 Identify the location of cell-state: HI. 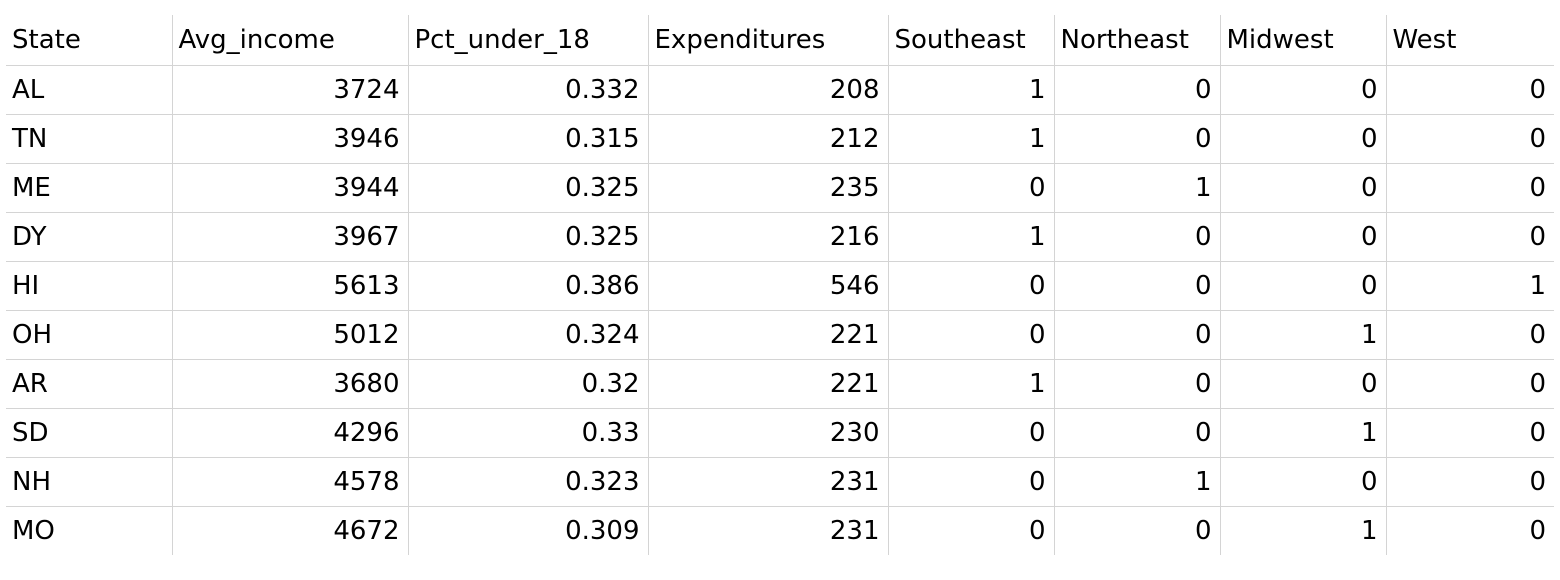
(89, 286).